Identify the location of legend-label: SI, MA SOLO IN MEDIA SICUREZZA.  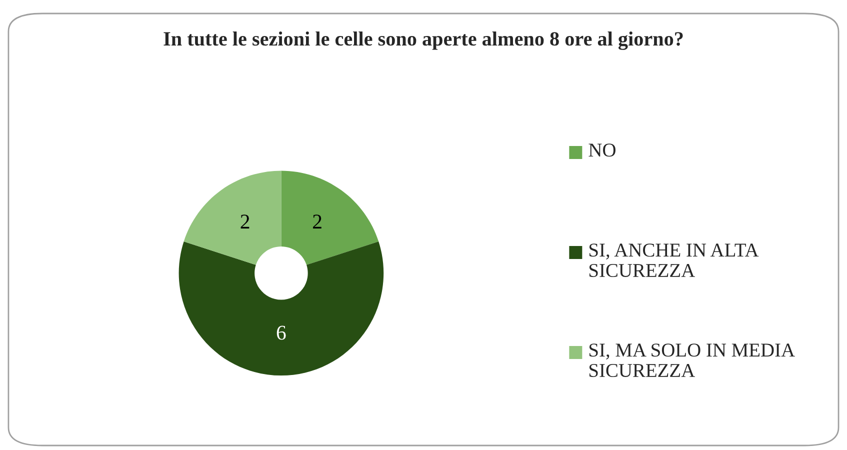
(692, 361).